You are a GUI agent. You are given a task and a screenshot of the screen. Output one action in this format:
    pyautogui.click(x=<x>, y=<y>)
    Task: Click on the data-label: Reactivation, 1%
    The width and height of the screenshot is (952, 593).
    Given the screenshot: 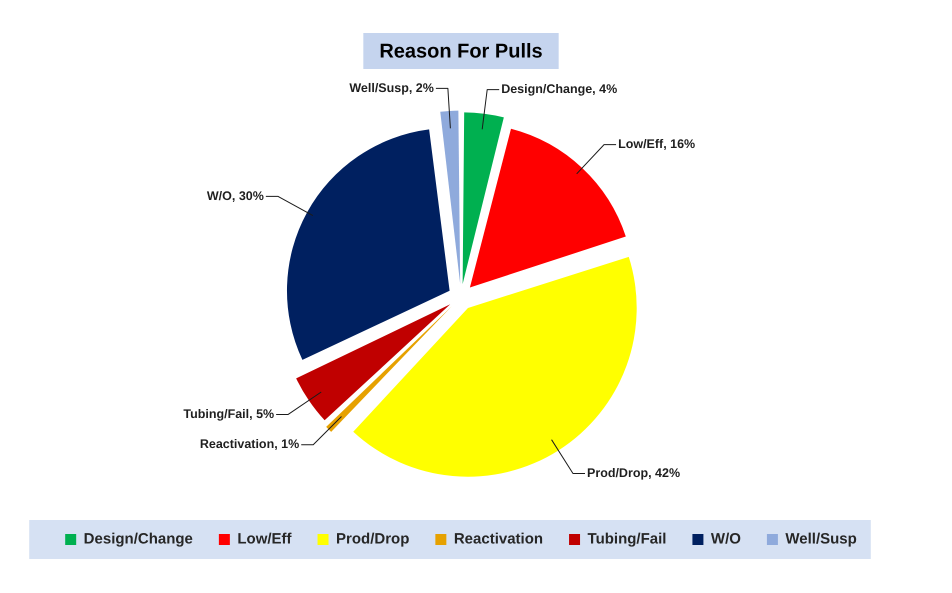 What is the action you would take?
    pyautogui.click(x=250, y=444)
    